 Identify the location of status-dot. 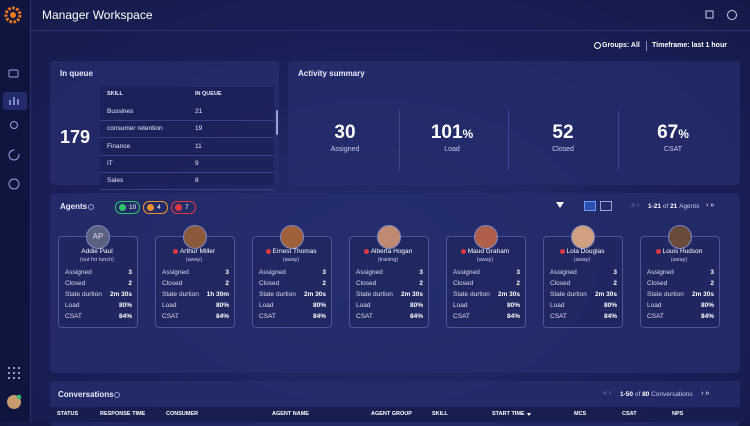
(463, 251).